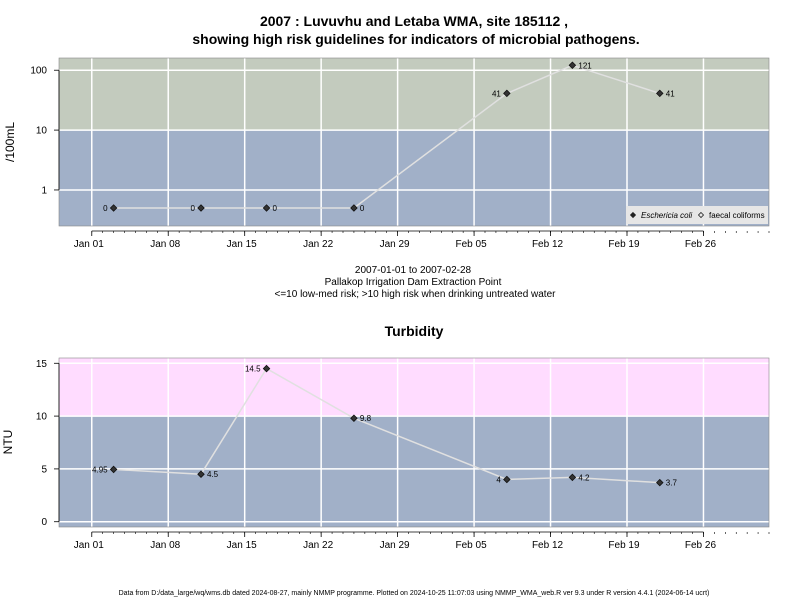 The image size is (800, 600). Describe the element at coordinates (213, 474) in the screenshot. I see `chart2-data-label: 4.5` at that location.